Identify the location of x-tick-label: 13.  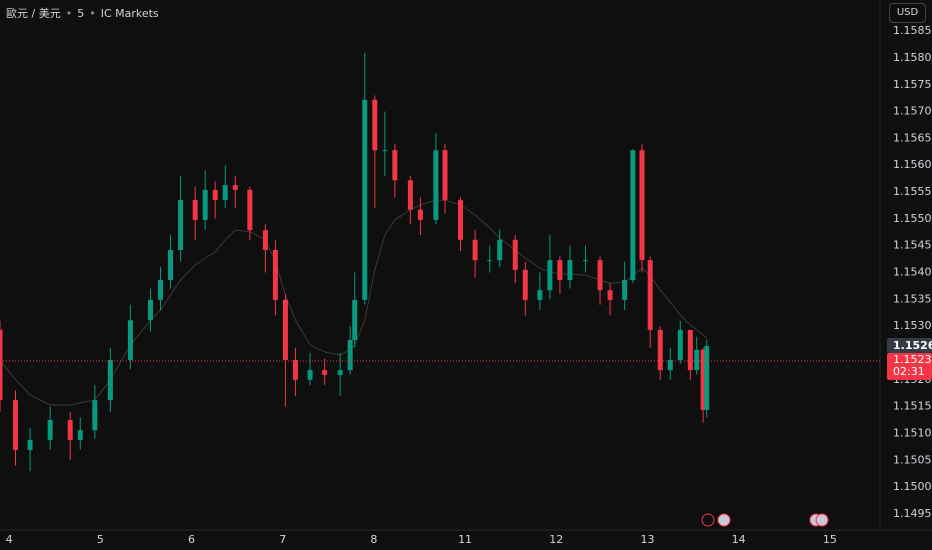
(647, 539).